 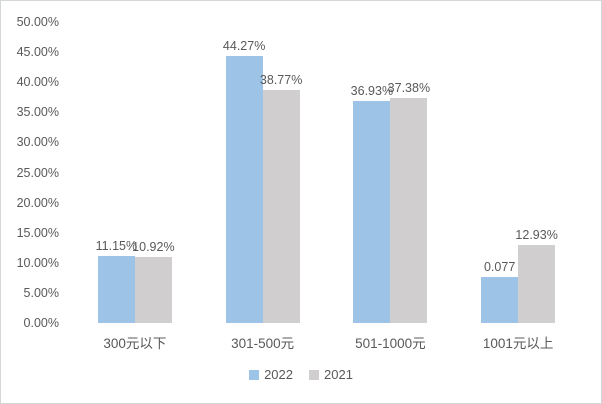 I want to click on category-label-1001元以上: 1001元以上, so click(x=518, y=343).